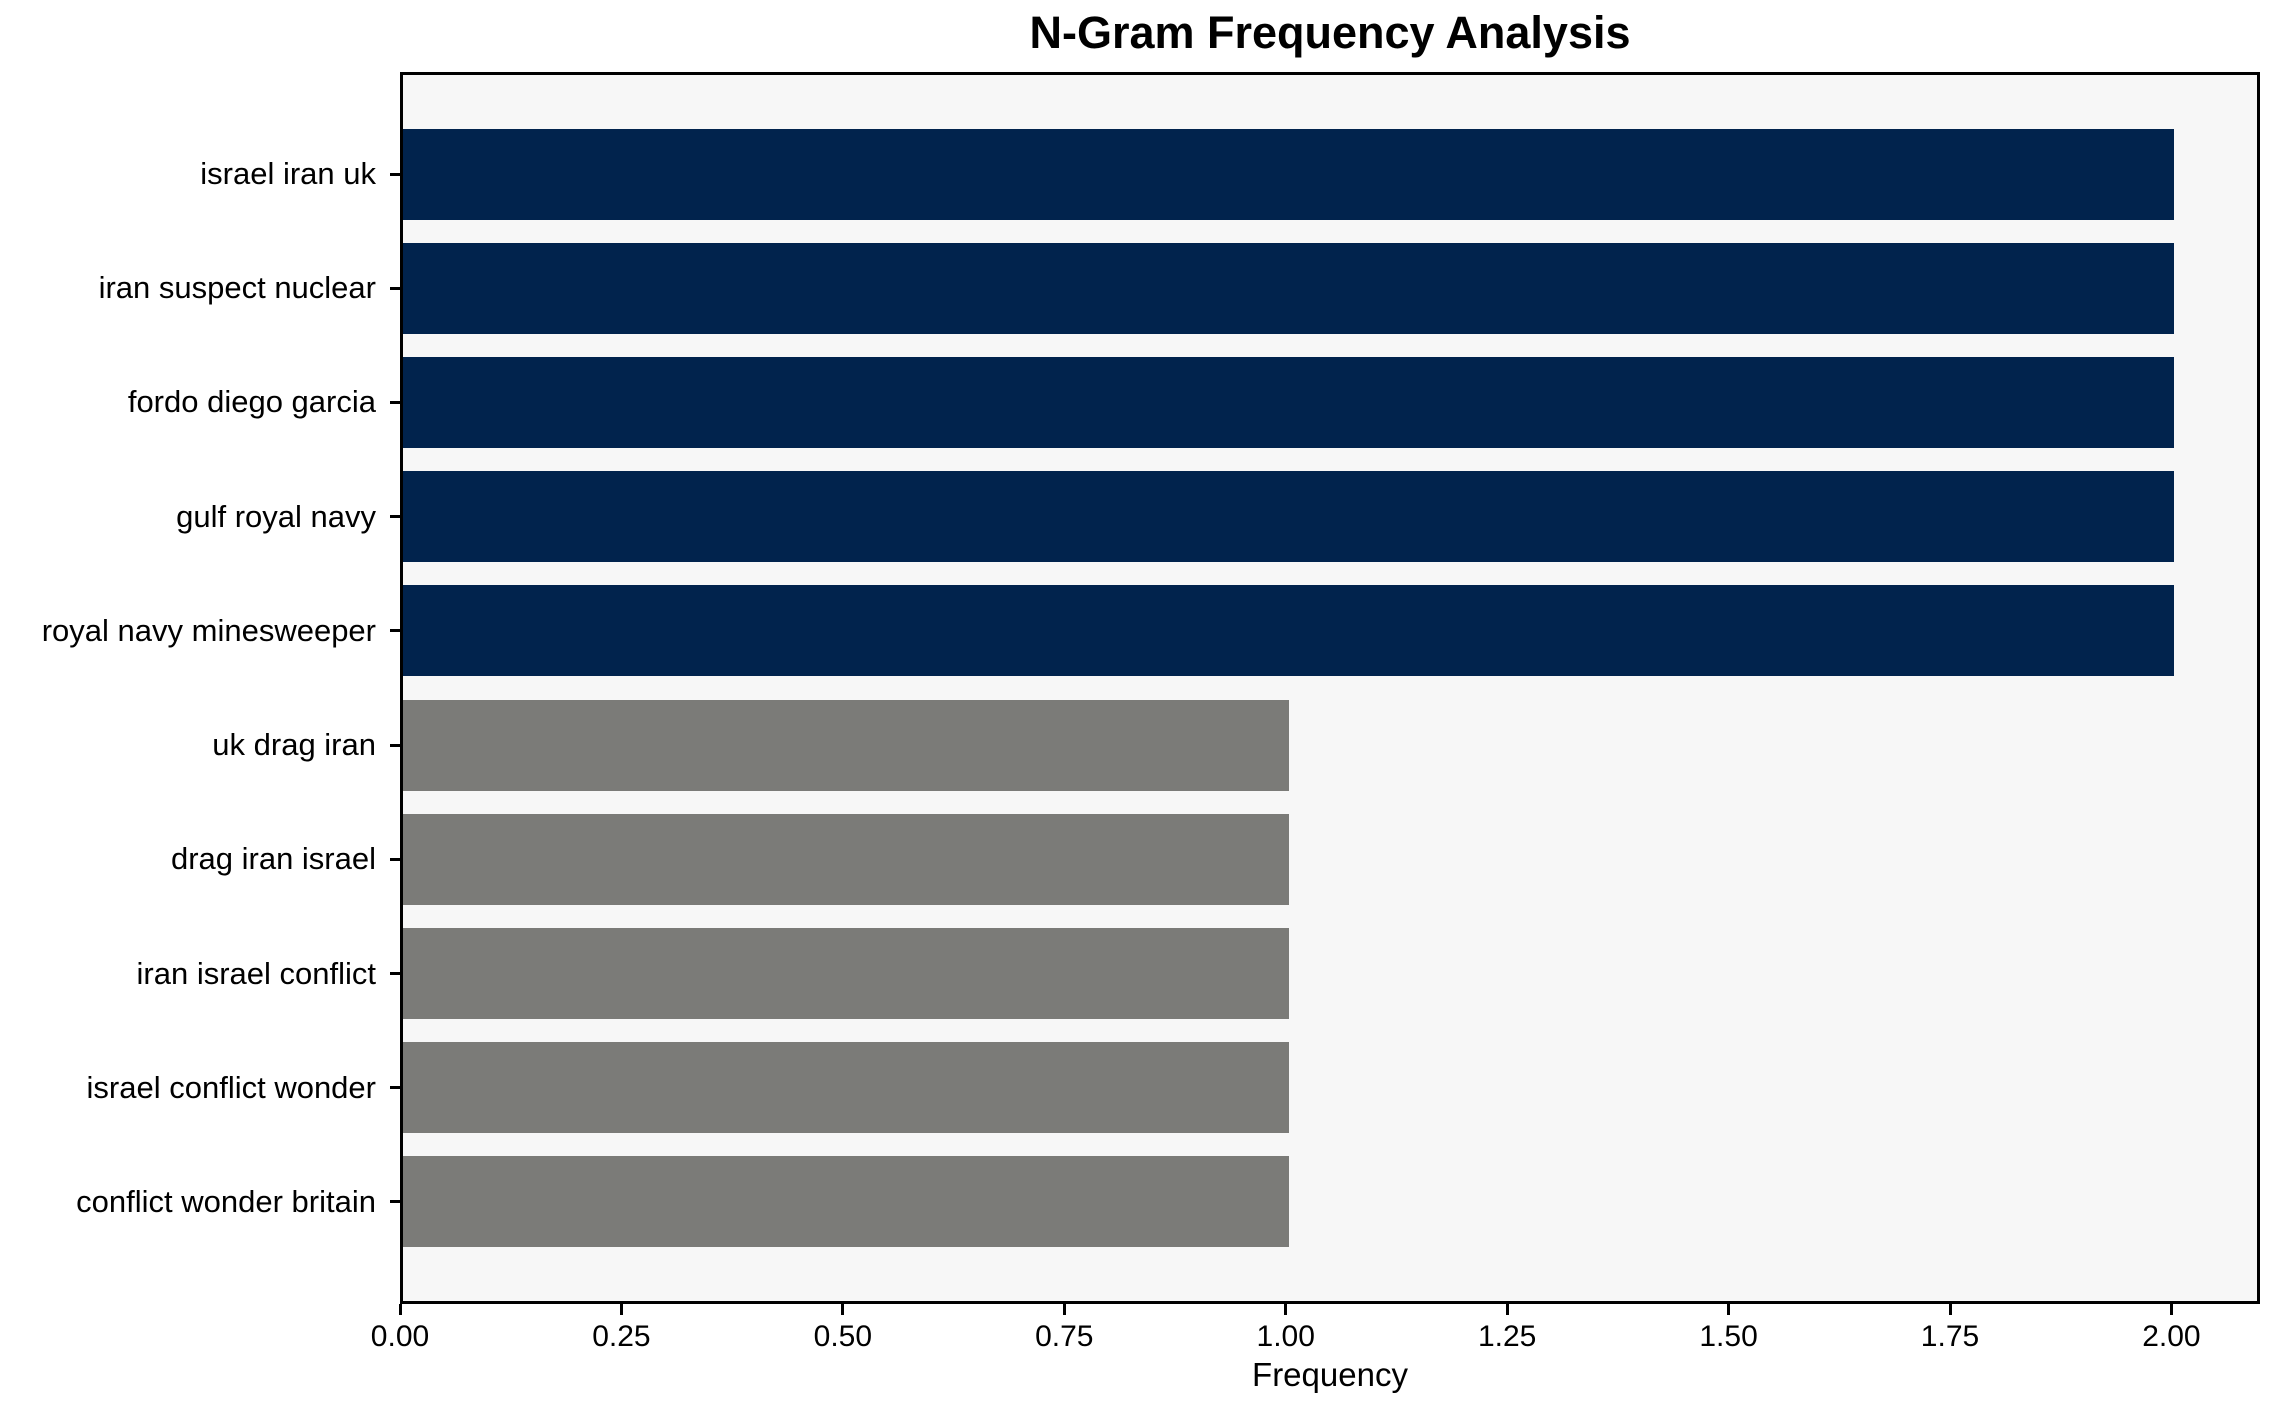  What do you see at coordinates (273, 859) in the screenshot?
I see `y-tick-label: drag iran israel` at bounding box center [273, 859].